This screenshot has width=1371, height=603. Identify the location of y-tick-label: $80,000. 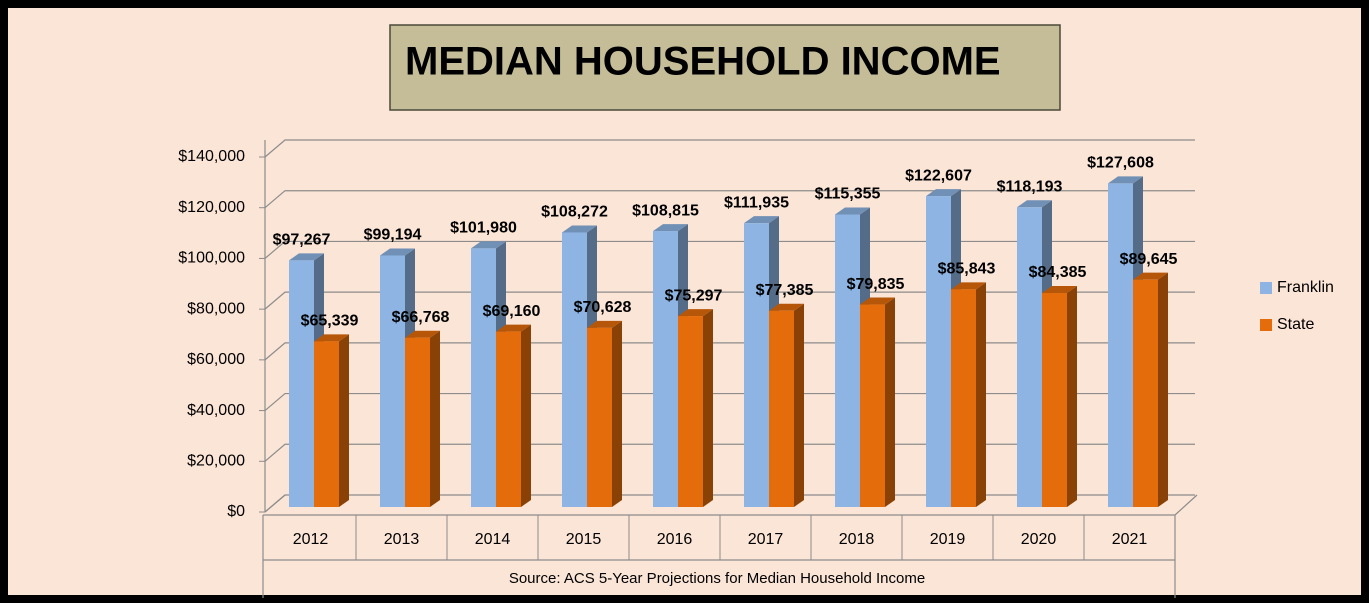
(216, 308).